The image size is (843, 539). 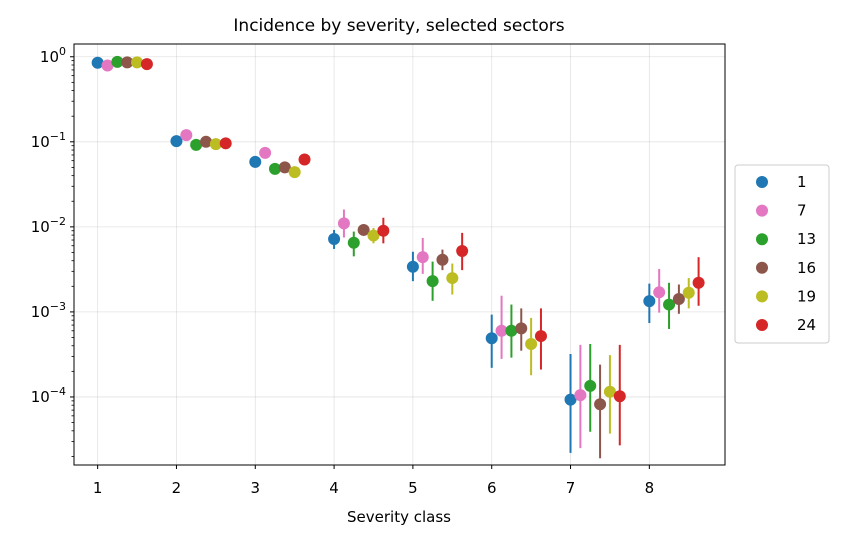 I want to click on legend-label: 16, so click(x=806, y=268).